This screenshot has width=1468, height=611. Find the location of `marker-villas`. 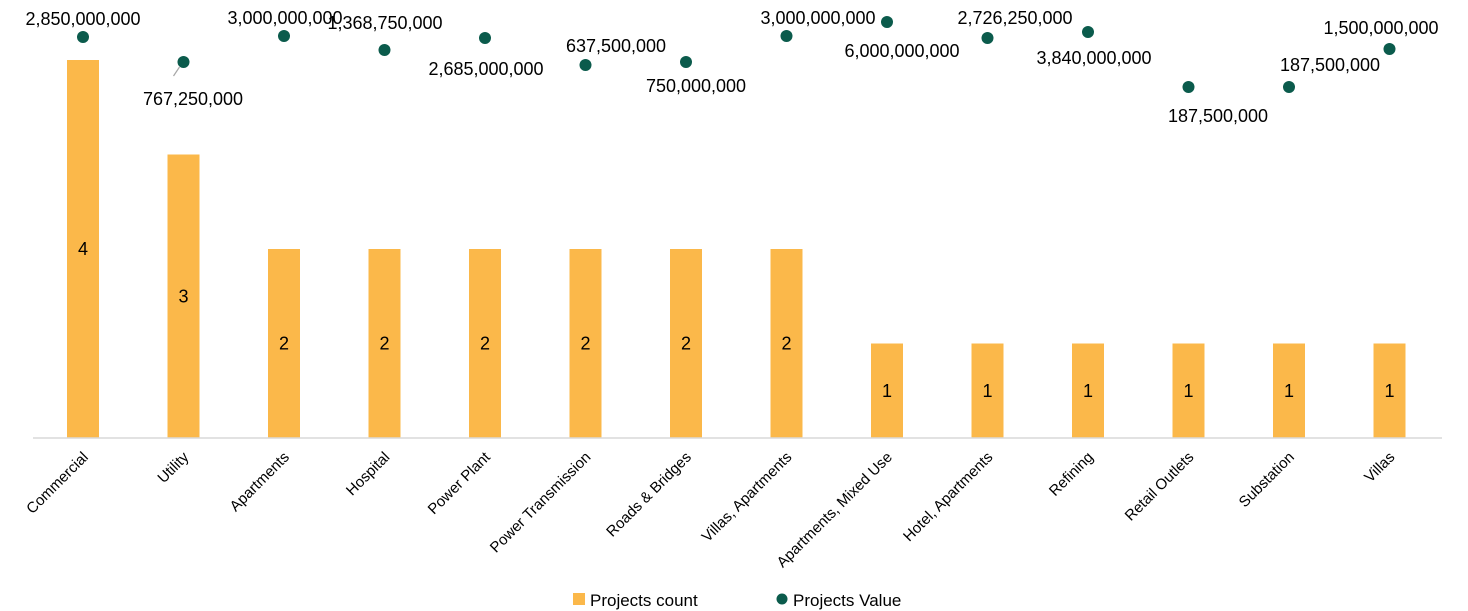

marker-villas is located at coordinates (1389, 49).